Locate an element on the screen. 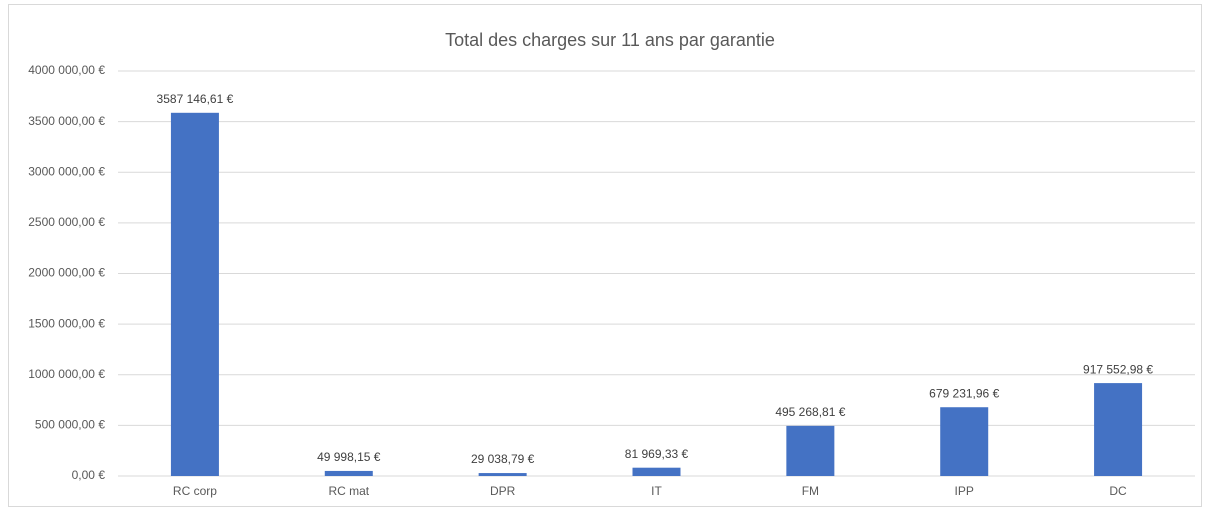  data-label: 29 038,79 € is located at coordinates (503, 459).